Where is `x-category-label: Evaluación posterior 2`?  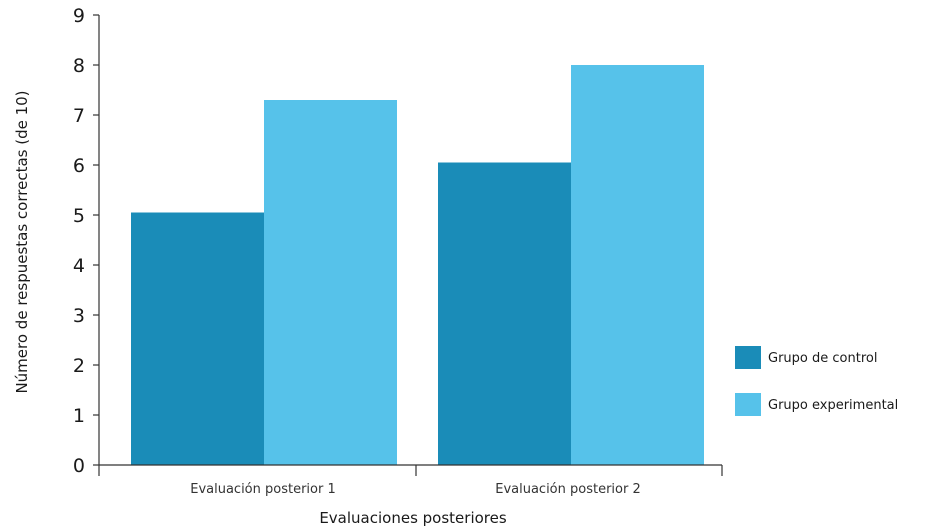 x-category-label: Evaluación posterior 2 is located at coordinates (568, 489).